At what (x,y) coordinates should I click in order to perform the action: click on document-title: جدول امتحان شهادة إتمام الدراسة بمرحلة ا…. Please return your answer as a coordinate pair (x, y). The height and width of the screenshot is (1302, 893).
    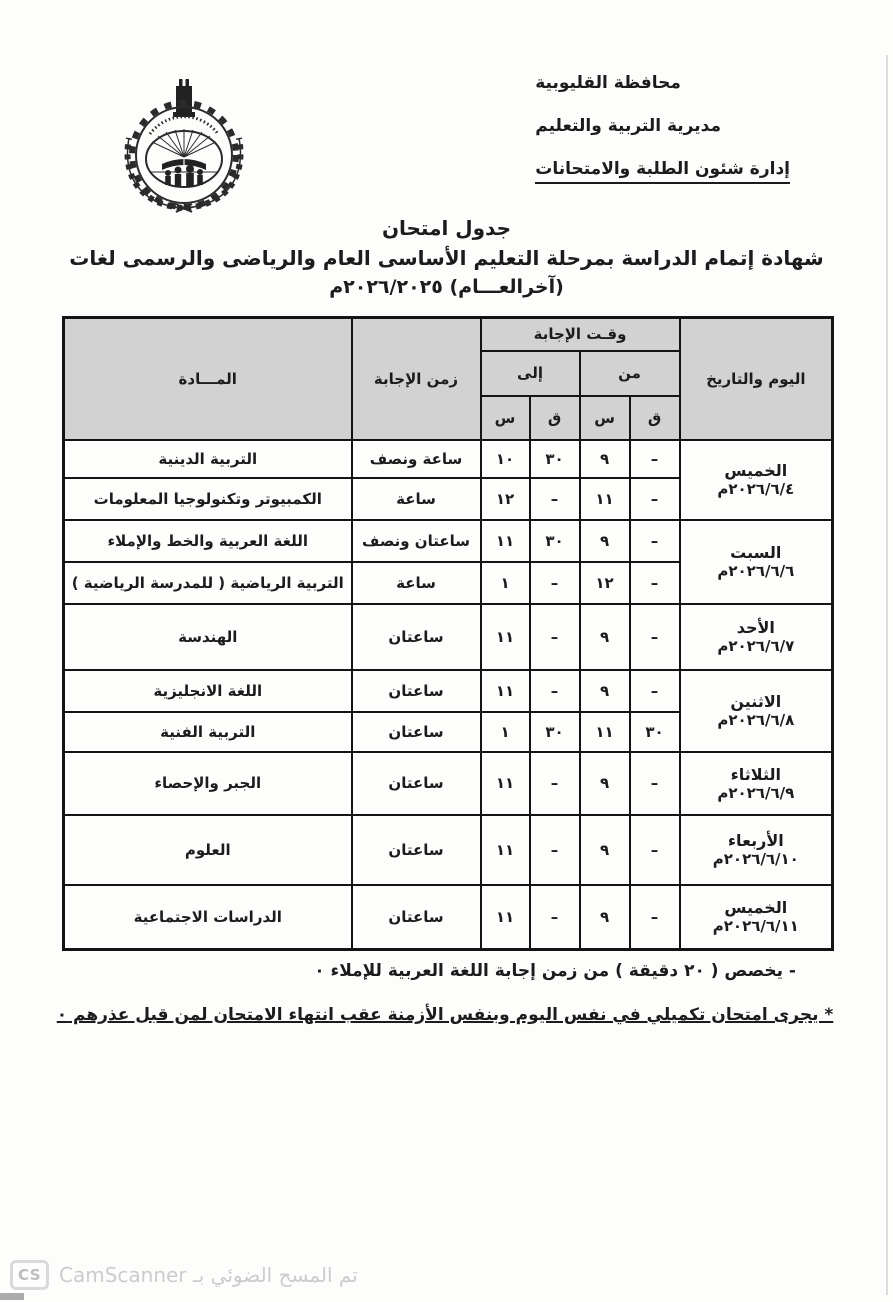
    Looking at the image, I should click on (446, 257).